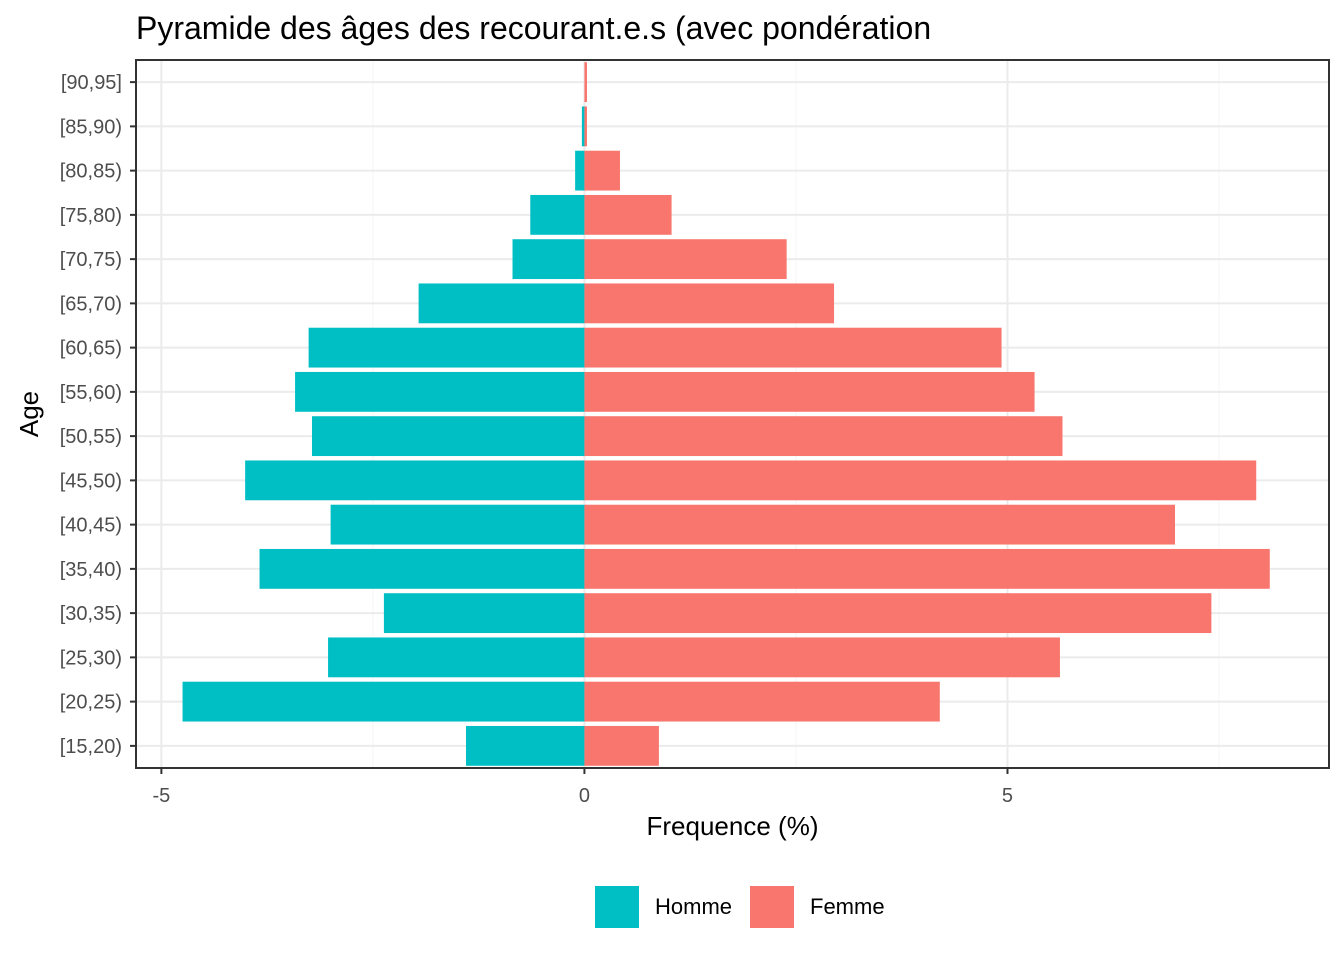 Image resolution: width=1344 pixels, height=960 pixels. I want to click on x-tick-label: 5, so click(1007, 796).